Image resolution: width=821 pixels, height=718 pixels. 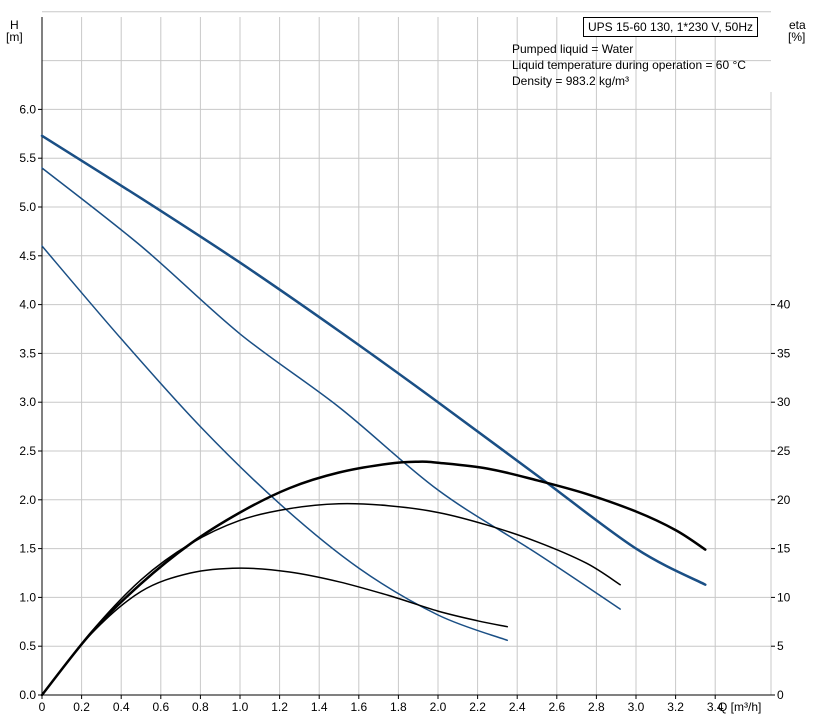 What do you see at coordinates (27, 353) in the screenshot?
I see `y-tick-label: 3.5` at bounding box center [27, 353].